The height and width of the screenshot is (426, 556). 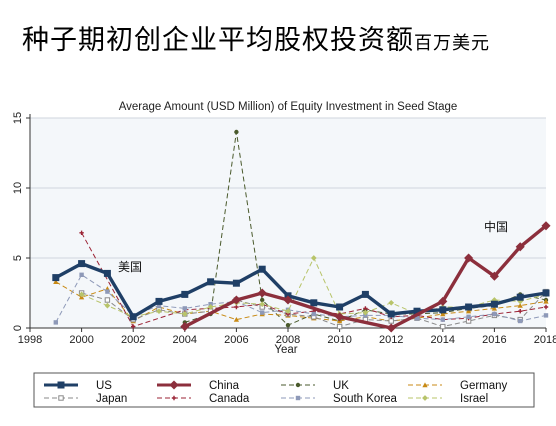 What do you see at coordinates (18, 188) in the screenshot?
I see `y-tick-label: 10` at bounding box center [18, 188].